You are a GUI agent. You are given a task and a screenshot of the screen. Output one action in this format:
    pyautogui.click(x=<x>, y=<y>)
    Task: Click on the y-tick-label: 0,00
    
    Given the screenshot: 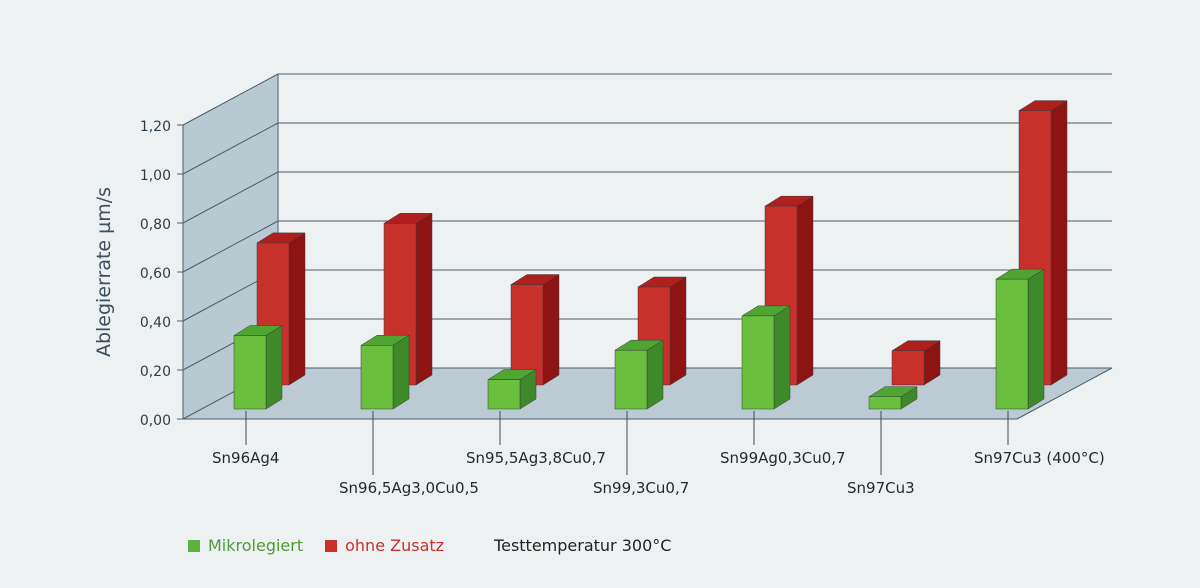 What is the action you would take?
    pyautogui.click(x=155, y=421)
    